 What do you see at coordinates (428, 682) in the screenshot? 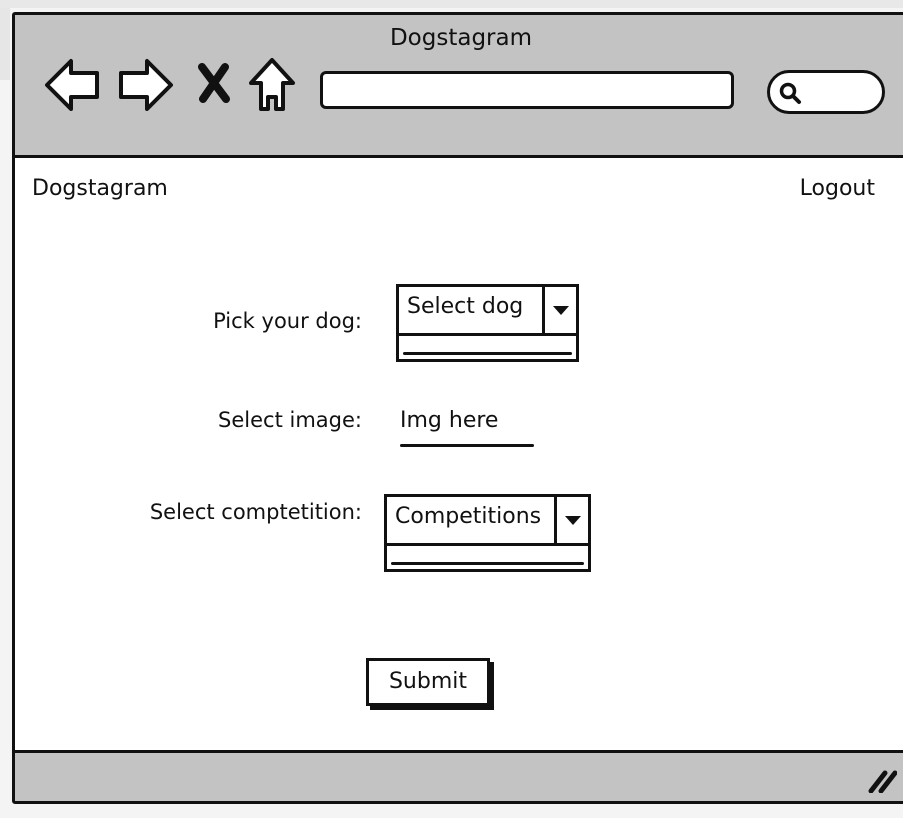
I see `submit-button: Submit` at bounding box center [428, 682].